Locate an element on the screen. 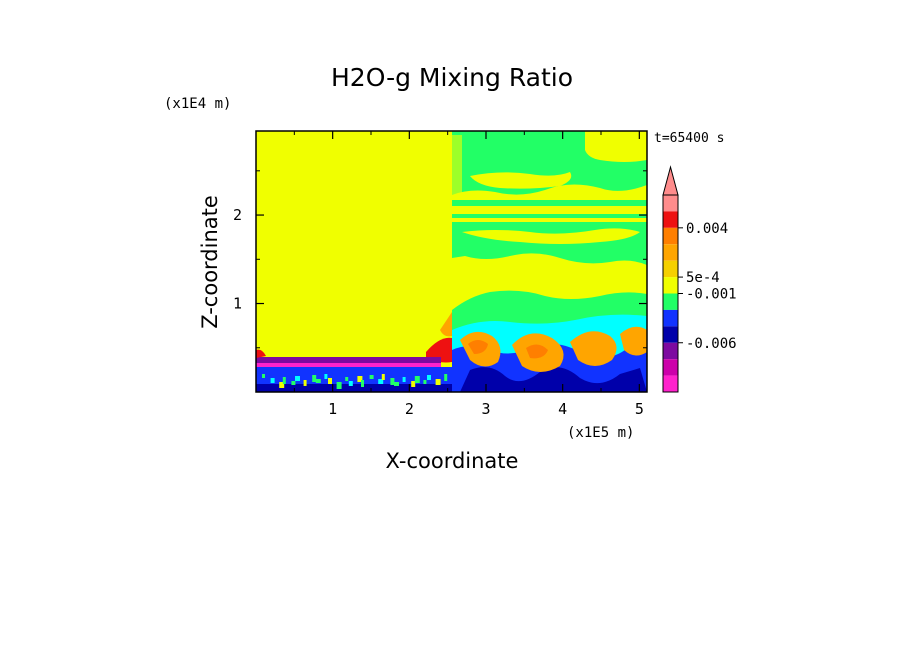 The image size is (904, 654). x-tick-label: 4 is located at coordinates (562, 409).